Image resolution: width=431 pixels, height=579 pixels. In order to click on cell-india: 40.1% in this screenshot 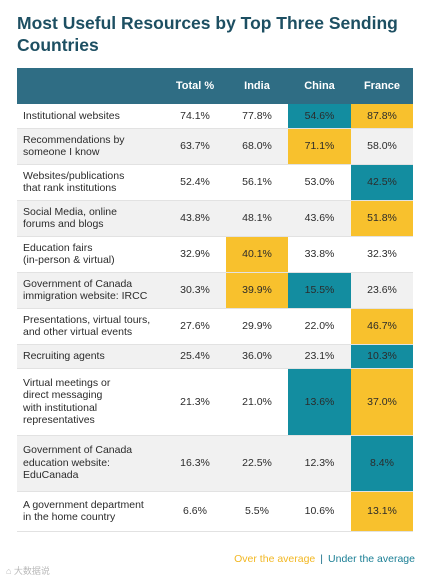, I will do `click(257, 254)`.